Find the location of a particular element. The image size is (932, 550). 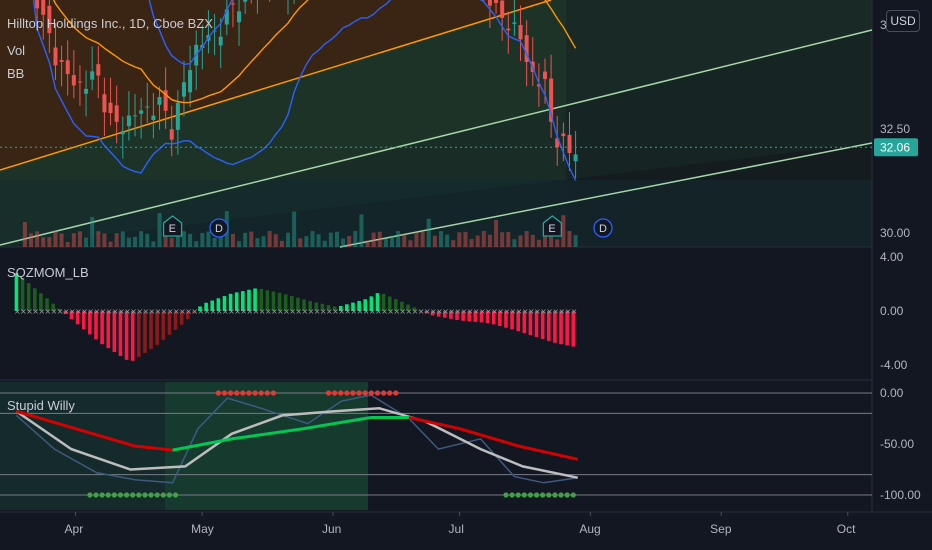

willy-tick-label: -100.00 is located at coordinates (900, 495).